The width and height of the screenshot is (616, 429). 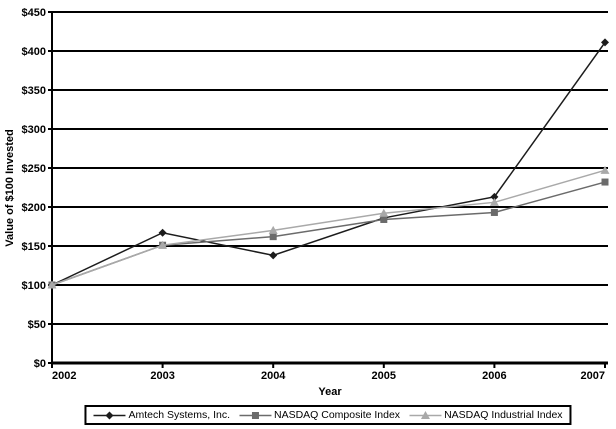 What do you see at coordinates (384, 376) in the screenshot?
I see `x-tick-label: 2005` at bounding box center [384, 376].